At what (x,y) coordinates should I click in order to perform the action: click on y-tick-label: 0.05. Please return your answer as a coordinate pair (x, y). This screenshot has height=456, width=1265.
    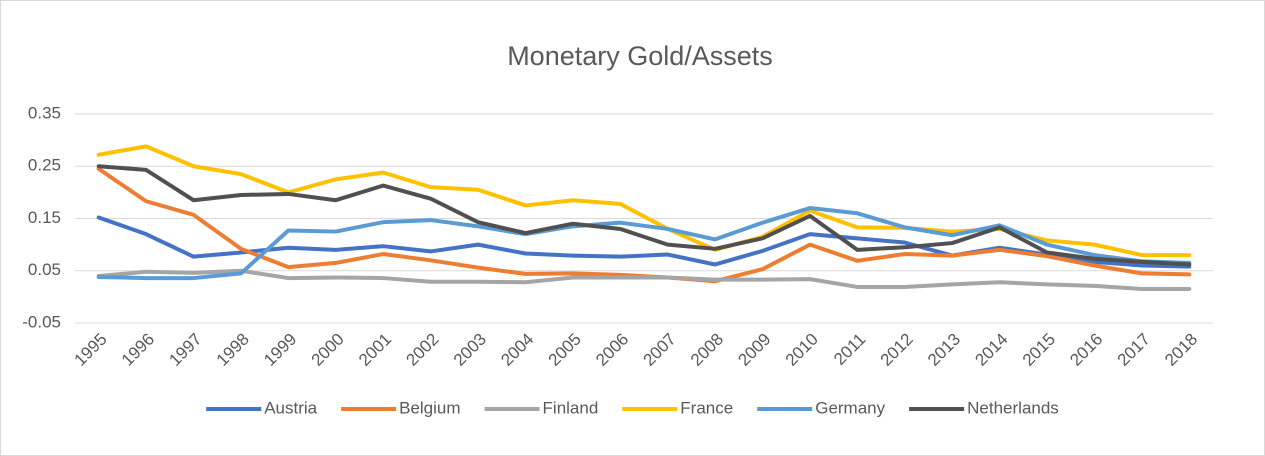
    Looking at the image, I should click on (44, 269).